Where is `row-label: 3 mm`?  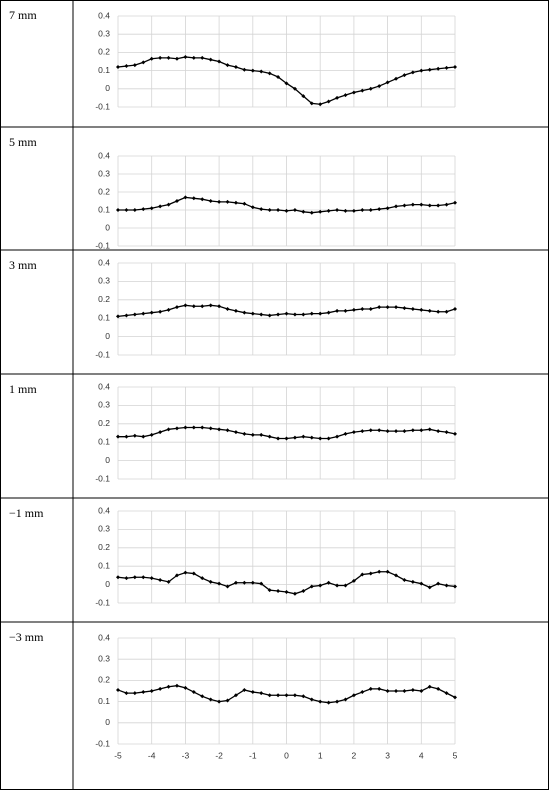 row-label: 3 mm is located at coordinates (23, 265).